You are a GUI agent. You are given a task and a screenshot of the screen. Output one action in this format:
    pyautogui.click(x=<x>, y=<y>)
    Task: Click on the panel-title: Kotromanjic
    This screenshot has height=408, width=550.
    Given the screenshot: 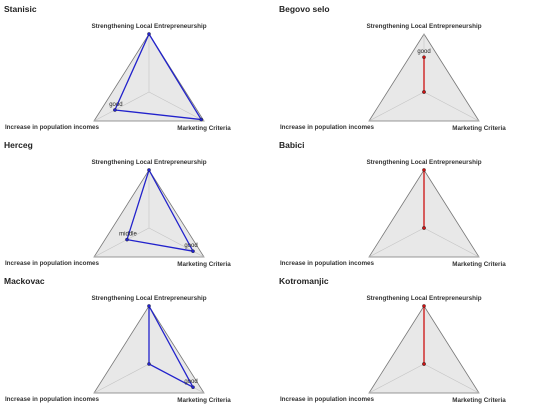 What is the action you would take?
    pyautogui.click(x=304, y=281)
    